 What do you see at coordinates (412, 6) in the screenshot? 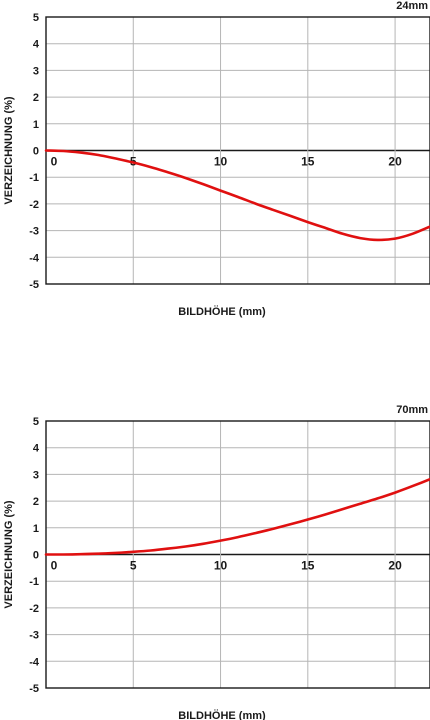
I see `chart-title: 24mm` at bounding box center [412, 6].